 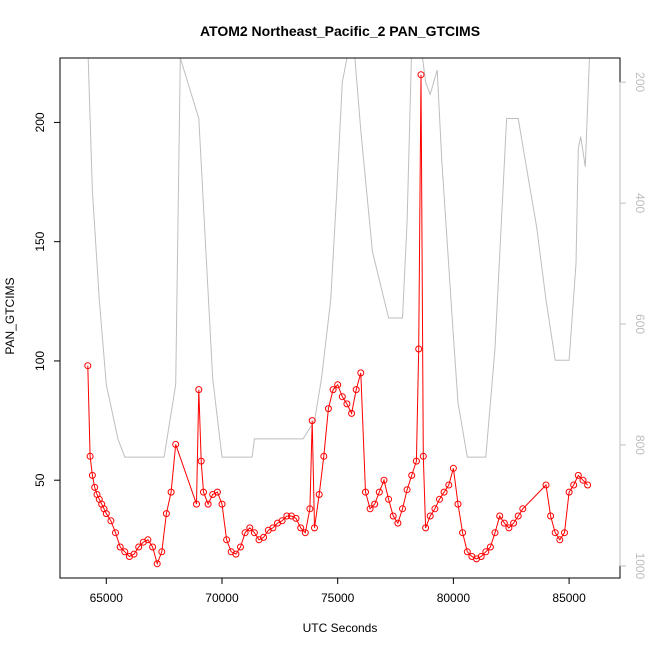 What do you see at coordinates (107, 598) in the screenshot?
I see `x-tick-label: 65000` at bounding box center [107, 598].